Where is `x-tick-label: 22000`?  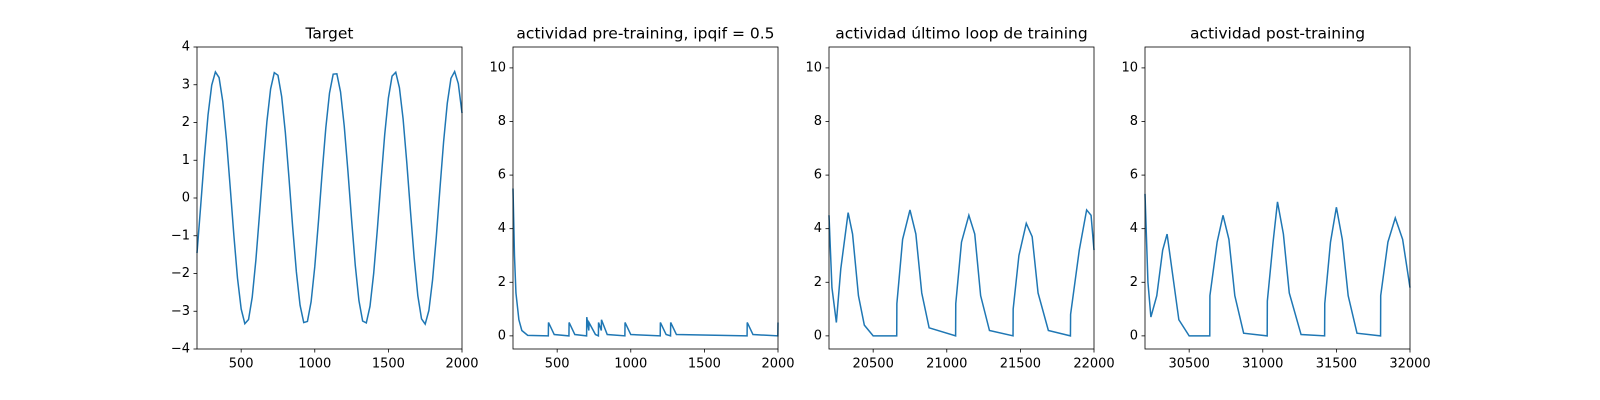 x-tick-label: 22000 is located at coordinates (1093, 364).